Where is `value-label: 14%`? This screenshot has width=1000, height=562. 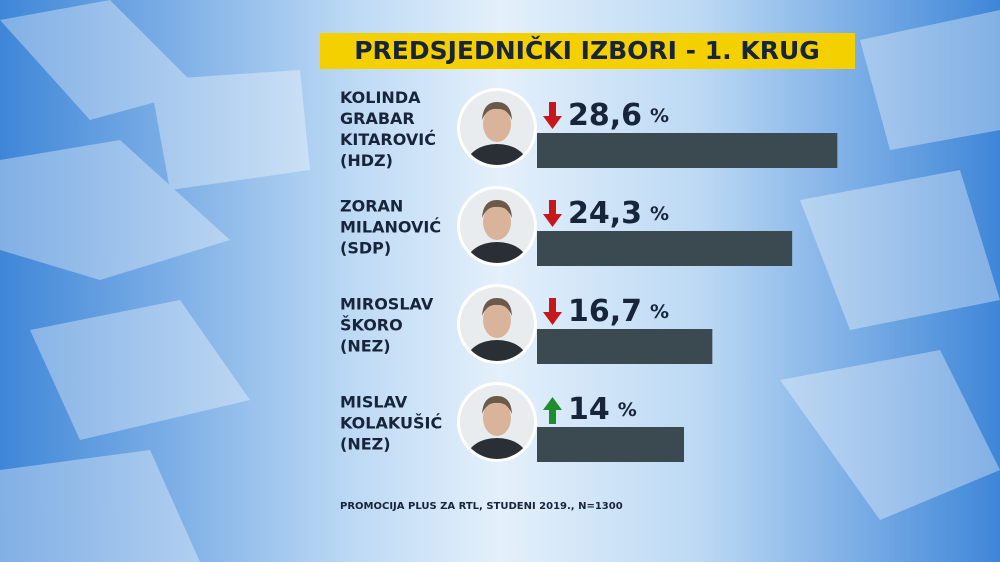
value-label: 14% is located at coordinates (602, 409).